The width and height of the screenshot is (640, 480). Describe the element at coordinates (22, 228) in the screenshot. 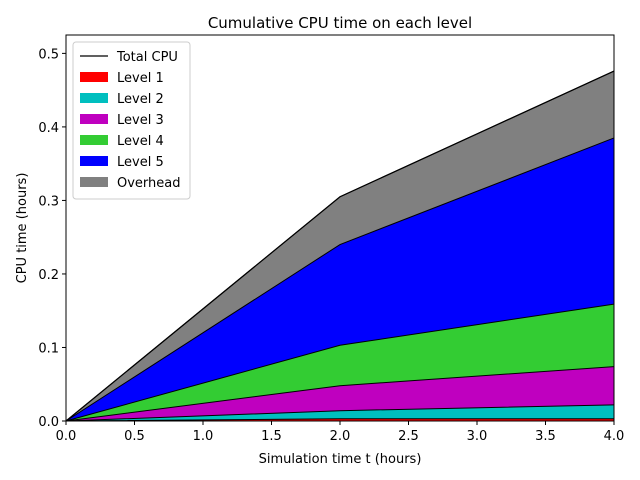

I see `y-axis-label: CPU time (hours)` at that location.